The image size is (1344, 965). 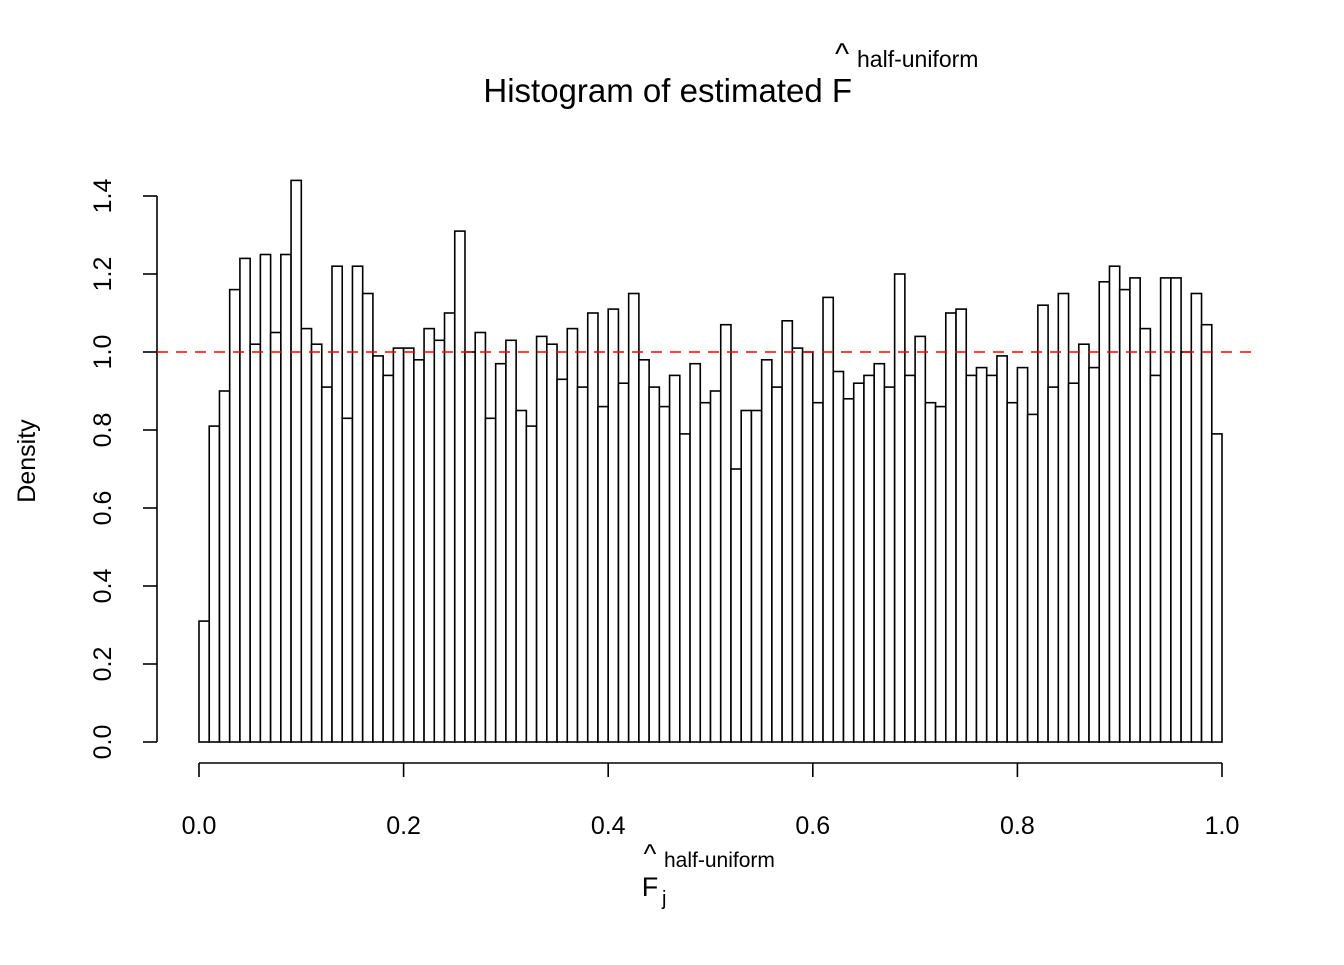 What do you see at coordinates (719, 860) in the screenshot?
I see `xlabel-superscript: half-uniform` at bounding box center [719, 860].